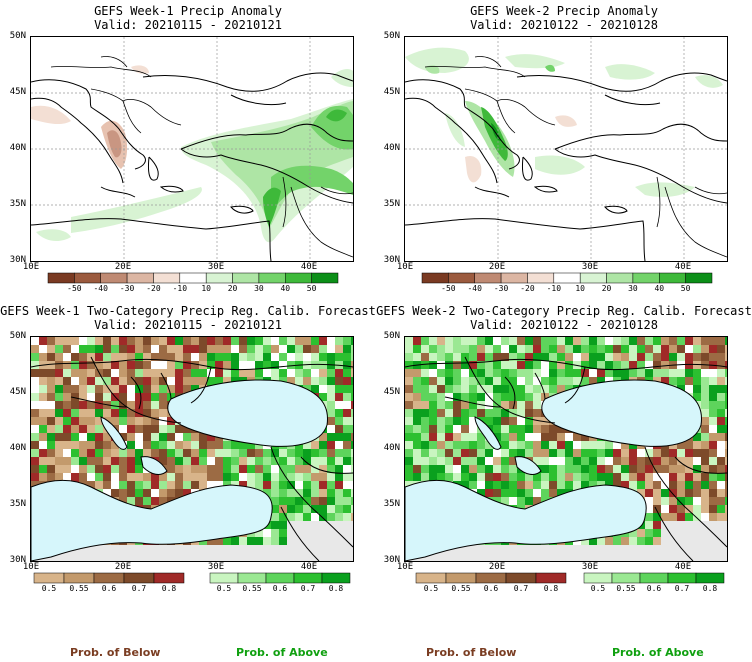 Image resolution: width=752 pixels, height=662 pixels. What do you see at coordinates (123, 267) in the screenshot?
I see `lon-label: 20E` at bounding box center [123, 267].